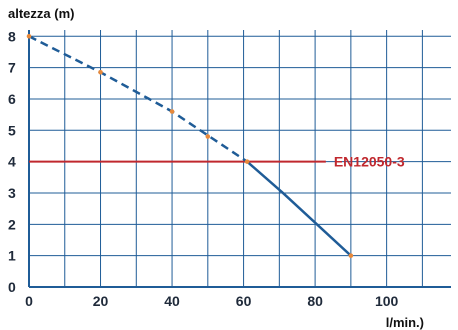 The image size is (458, 330). What do you see at coordinates (244, 301) in the screenshot?
I see `x-tick-label: 60` at bounding box center [244, 301].